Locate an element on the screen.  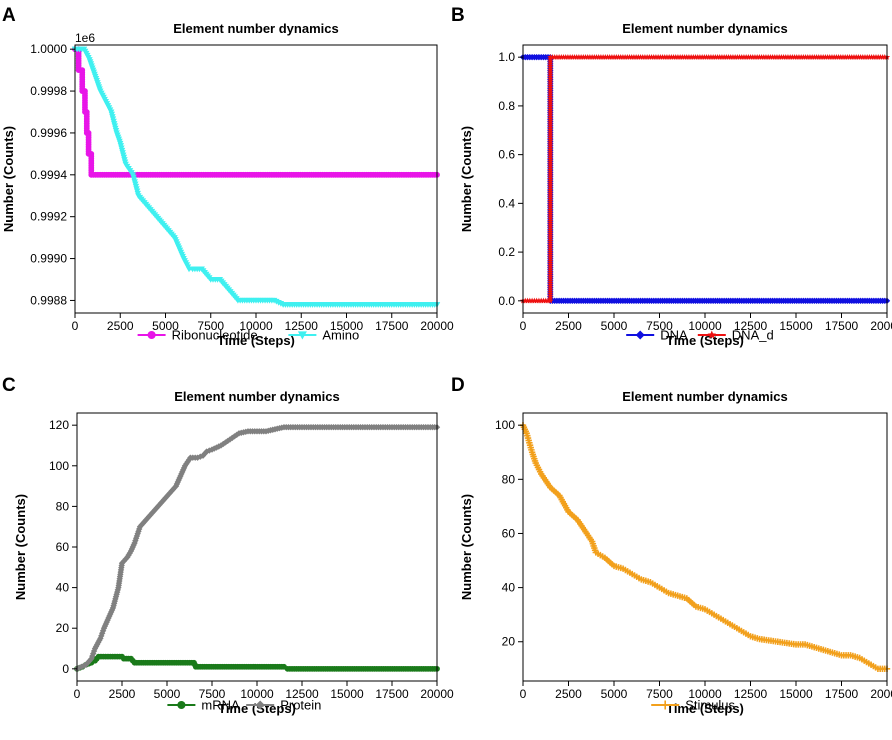
axis-offset-label: 1e6 is located at coordinates (85, 38).